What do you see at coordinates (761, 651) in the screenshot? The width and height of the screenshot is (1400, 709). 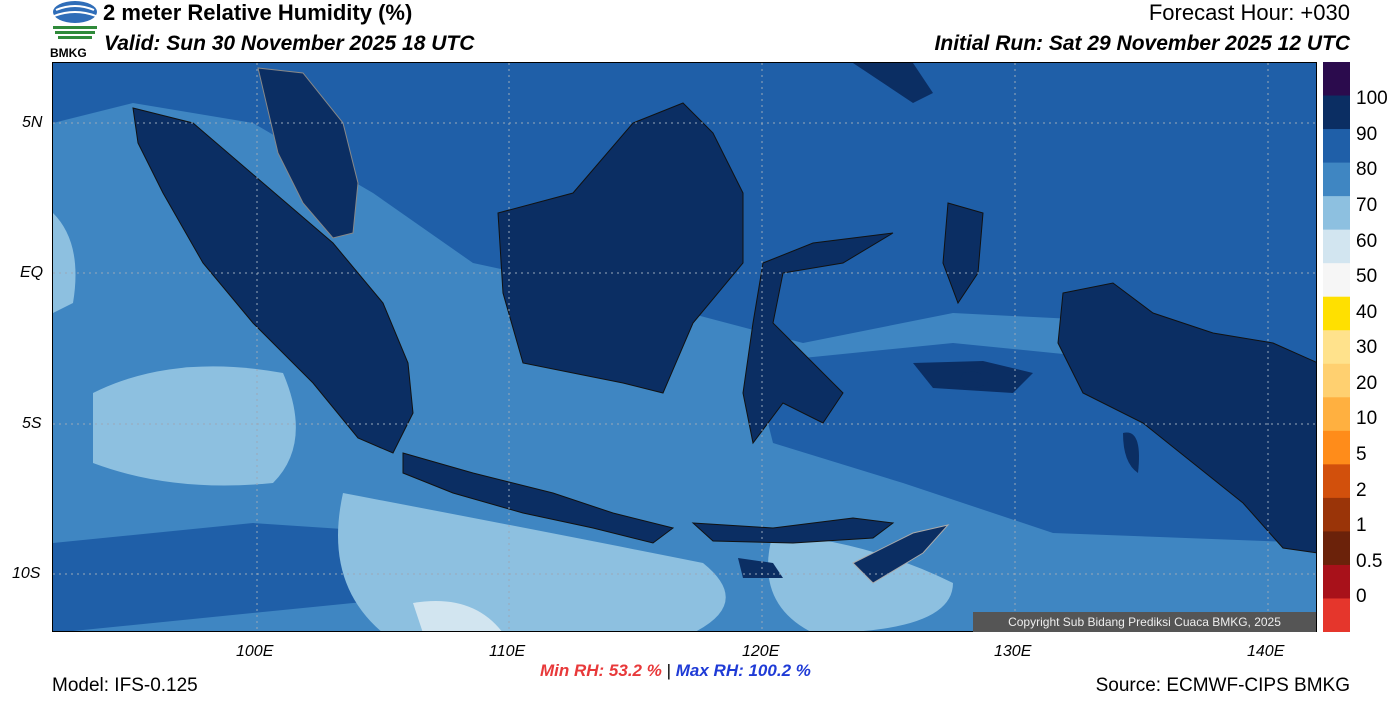 I see `lon-label-120e: 120E` at bounding box center [761, 651].